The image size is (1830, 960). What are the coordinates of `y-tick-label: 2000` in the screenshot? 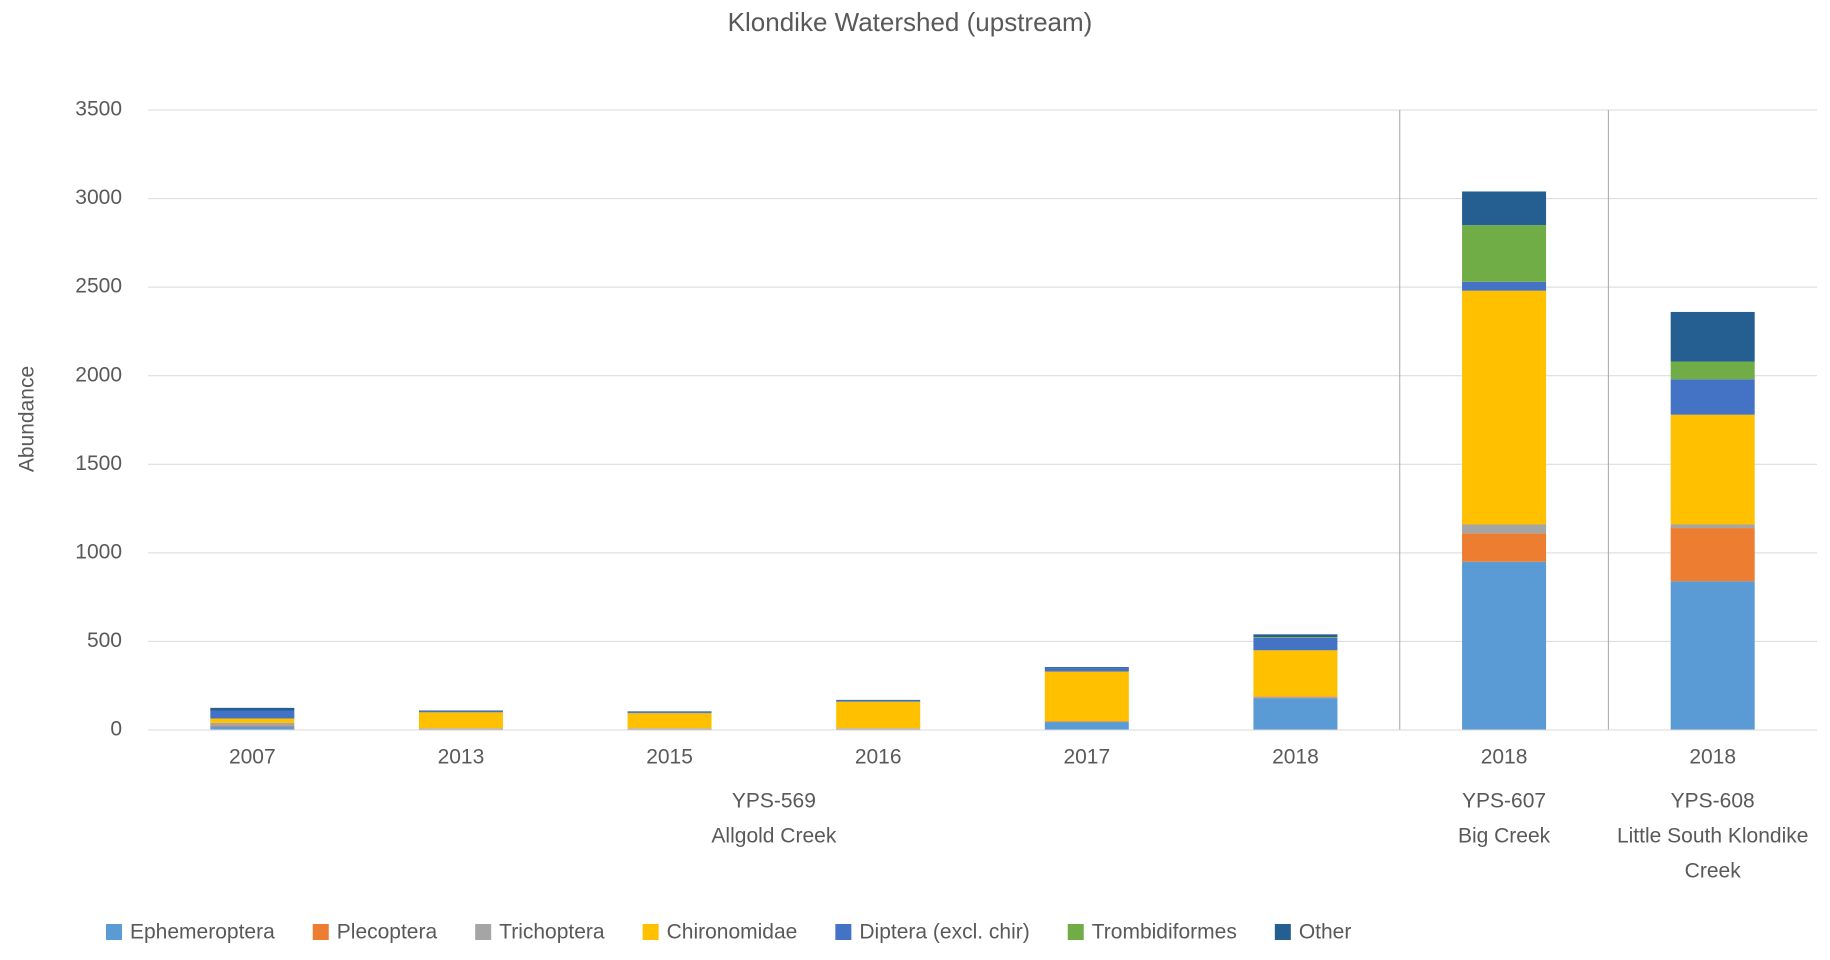 It's located at (98, 374).